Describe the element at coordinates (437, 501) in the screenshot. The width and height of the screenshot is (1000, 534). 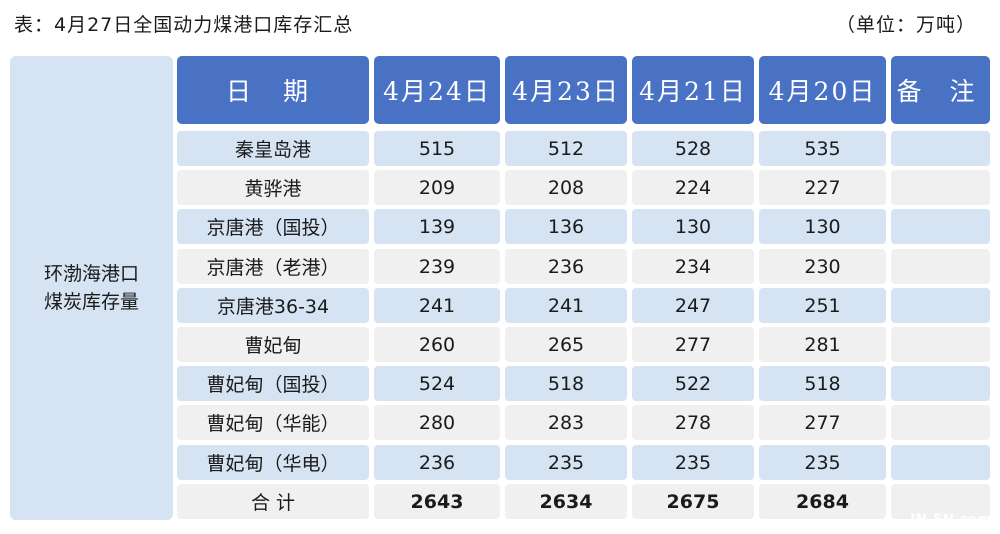
I see `total-value: 2643` at that location.